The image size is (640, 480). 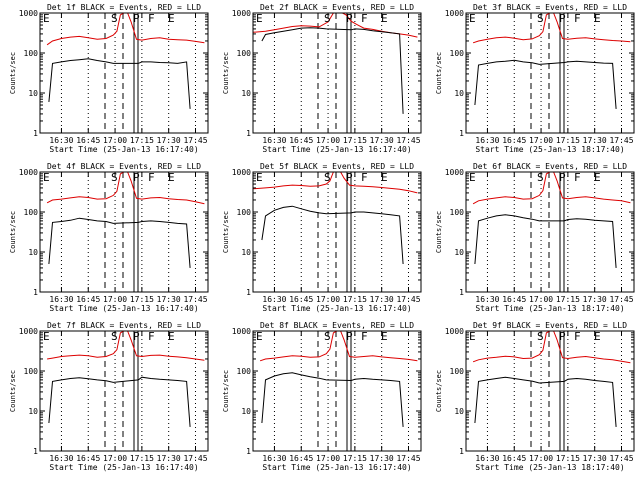 What do you see at coordinates (337, 325) in the screenshot?
I see `chart-title: Det 8f BLACK = Events, RED = LLD` at bounding box center [337, 325].